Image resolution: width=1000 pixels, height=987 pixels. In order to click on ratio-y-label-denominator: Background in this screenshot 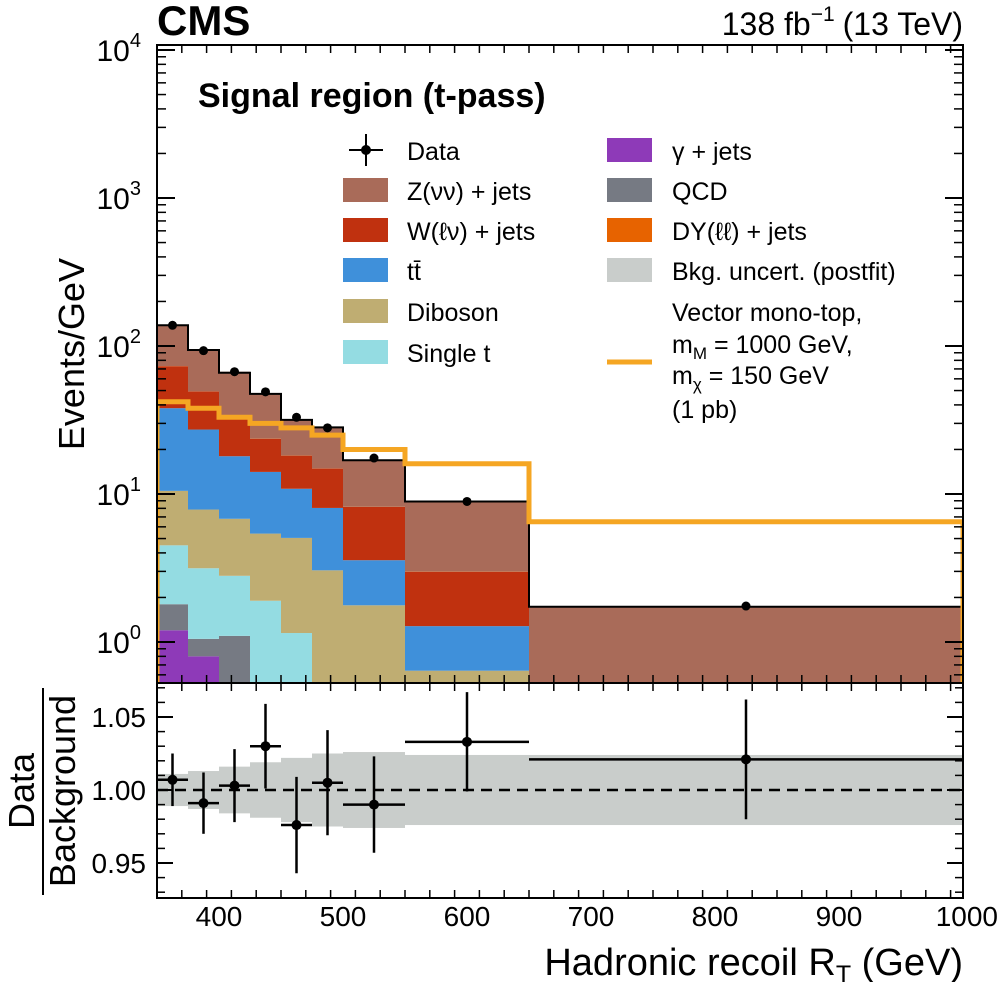, I will do `click(62, 791)`.